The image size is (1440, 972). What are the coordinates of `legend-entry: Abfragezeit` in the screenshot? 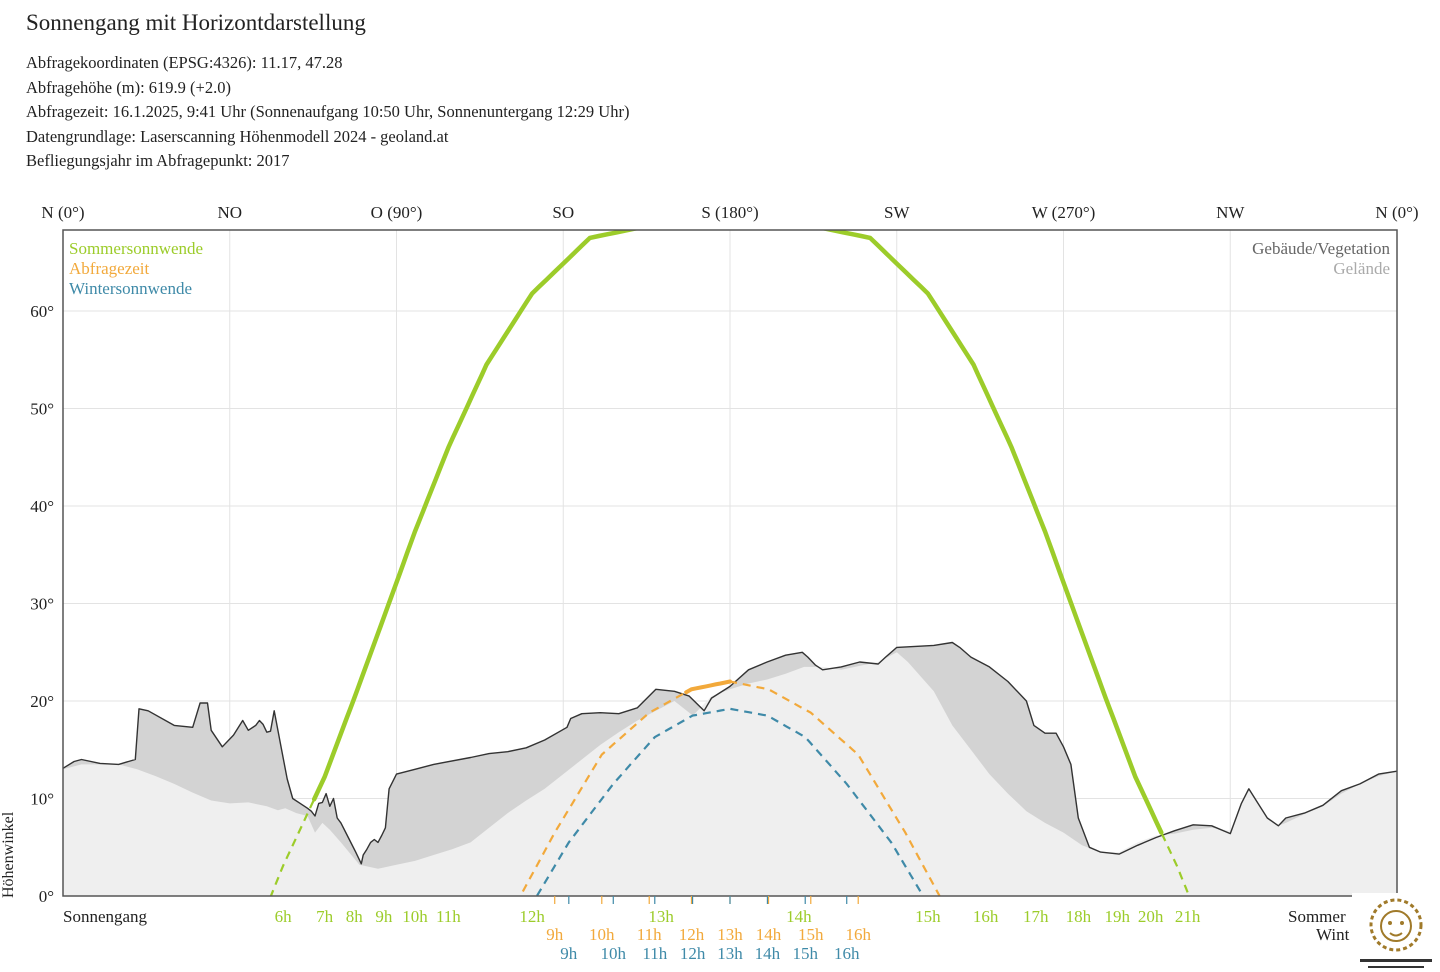 It's located at (109, 268).